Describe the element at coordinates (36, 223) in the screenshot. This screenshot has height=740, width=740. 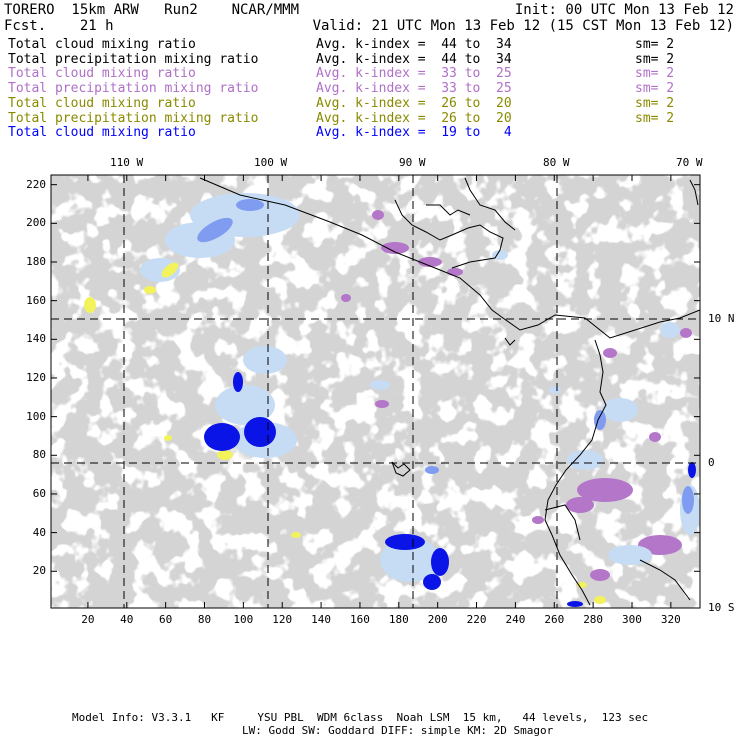
I see `y-tick-label-9: 200` at that location.